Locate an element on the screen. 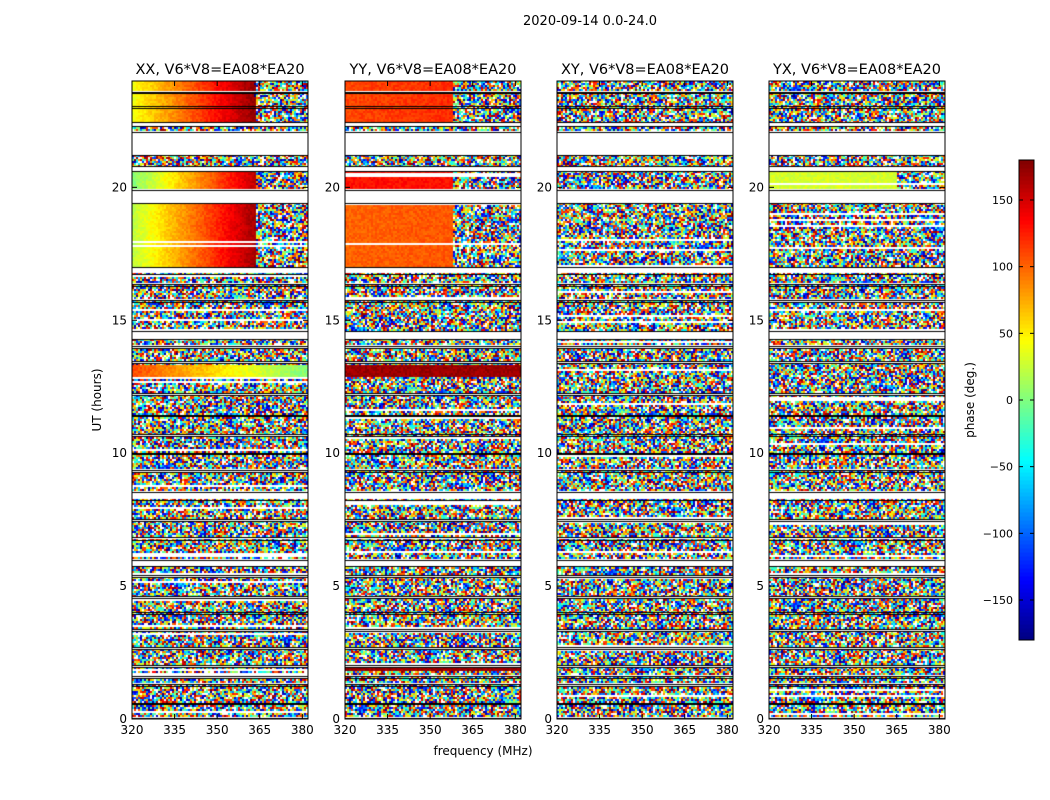 Image resolution: width=1050 pixels, height=800 pixels. x-tick-label: 335 is located at coordinates (387, 730).